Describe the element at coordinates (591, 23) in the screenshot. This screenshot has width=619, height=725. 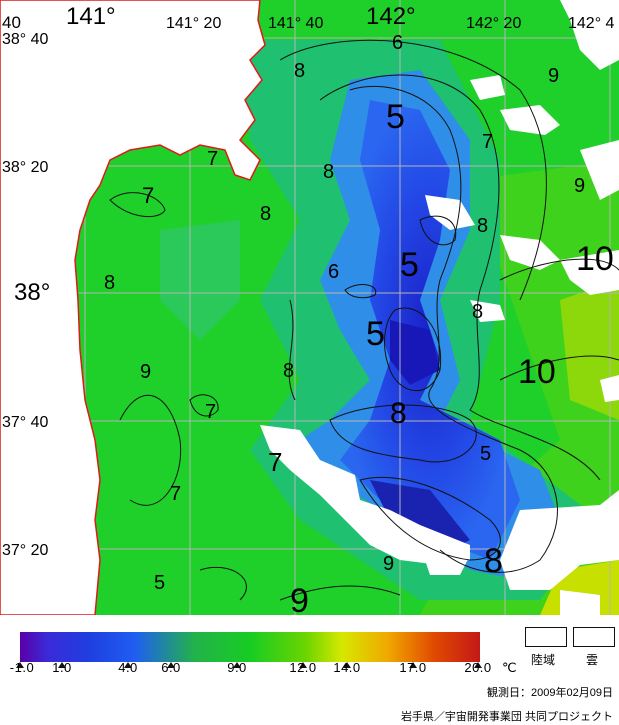
I see `lon-label-142-40: 142° 4` at that location.